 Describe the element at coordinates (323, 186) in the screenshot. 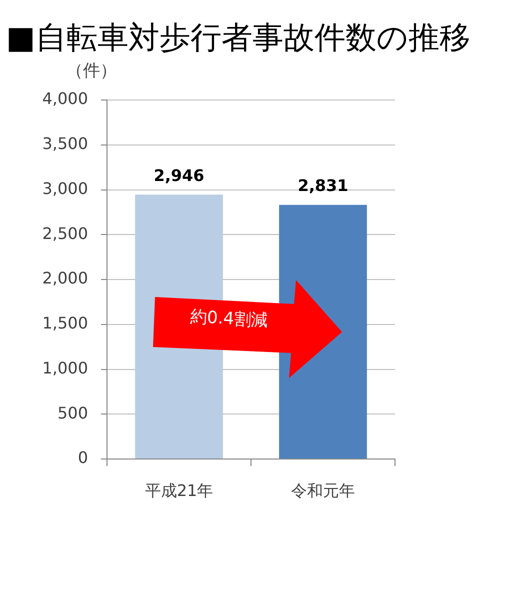

I see `data-label: 2,831` at that location.